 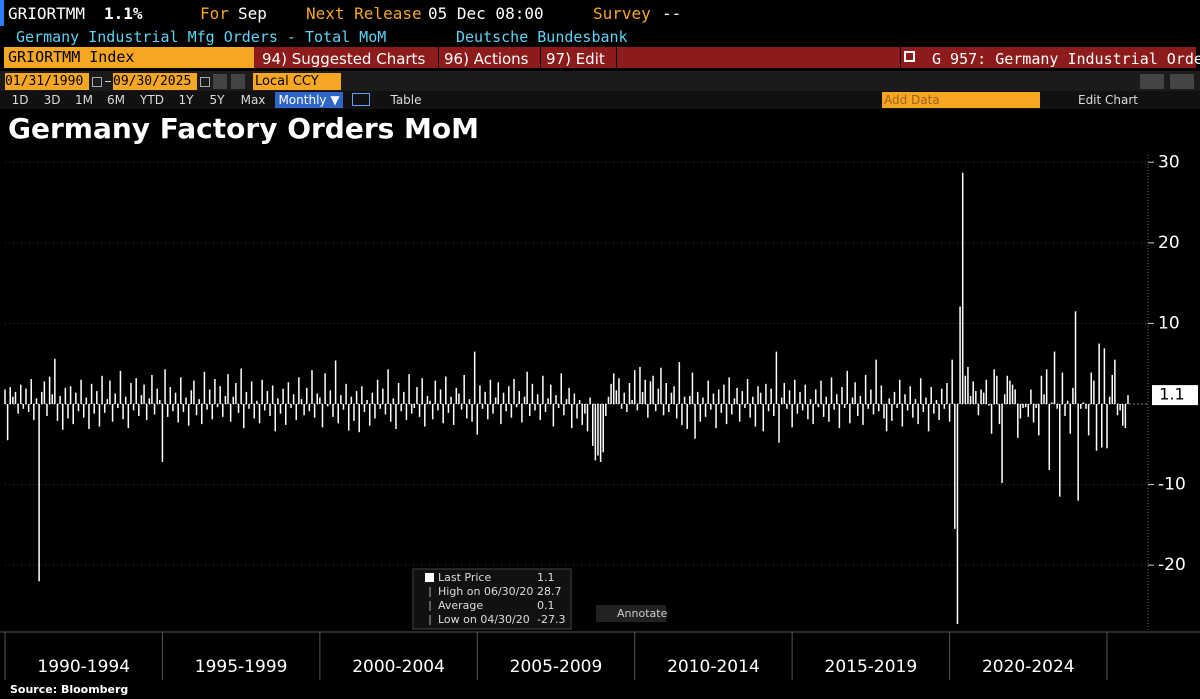 What do you see at coordinates (1182, 81) in the screenshot?
I see `redo-button` at bounding box center [1182, 81].